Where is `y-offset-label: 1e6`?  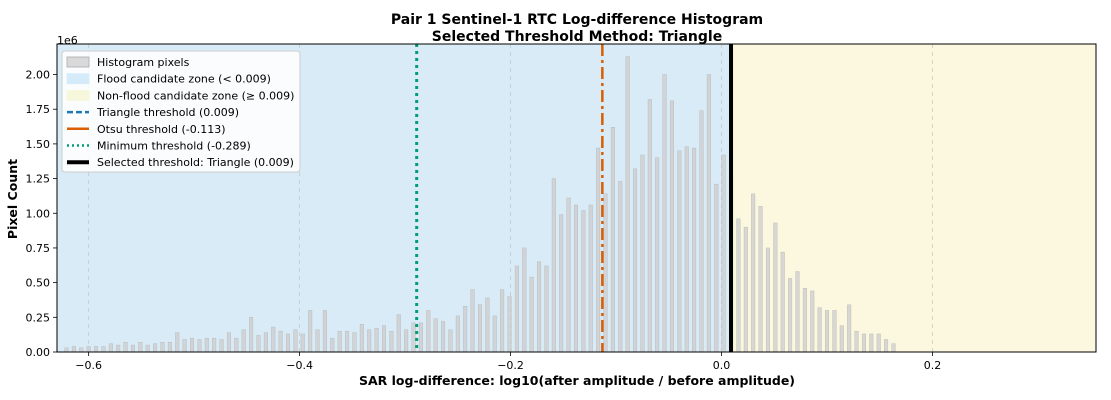 y-offset-label: 1e6 is located at coordinates (67, 40).